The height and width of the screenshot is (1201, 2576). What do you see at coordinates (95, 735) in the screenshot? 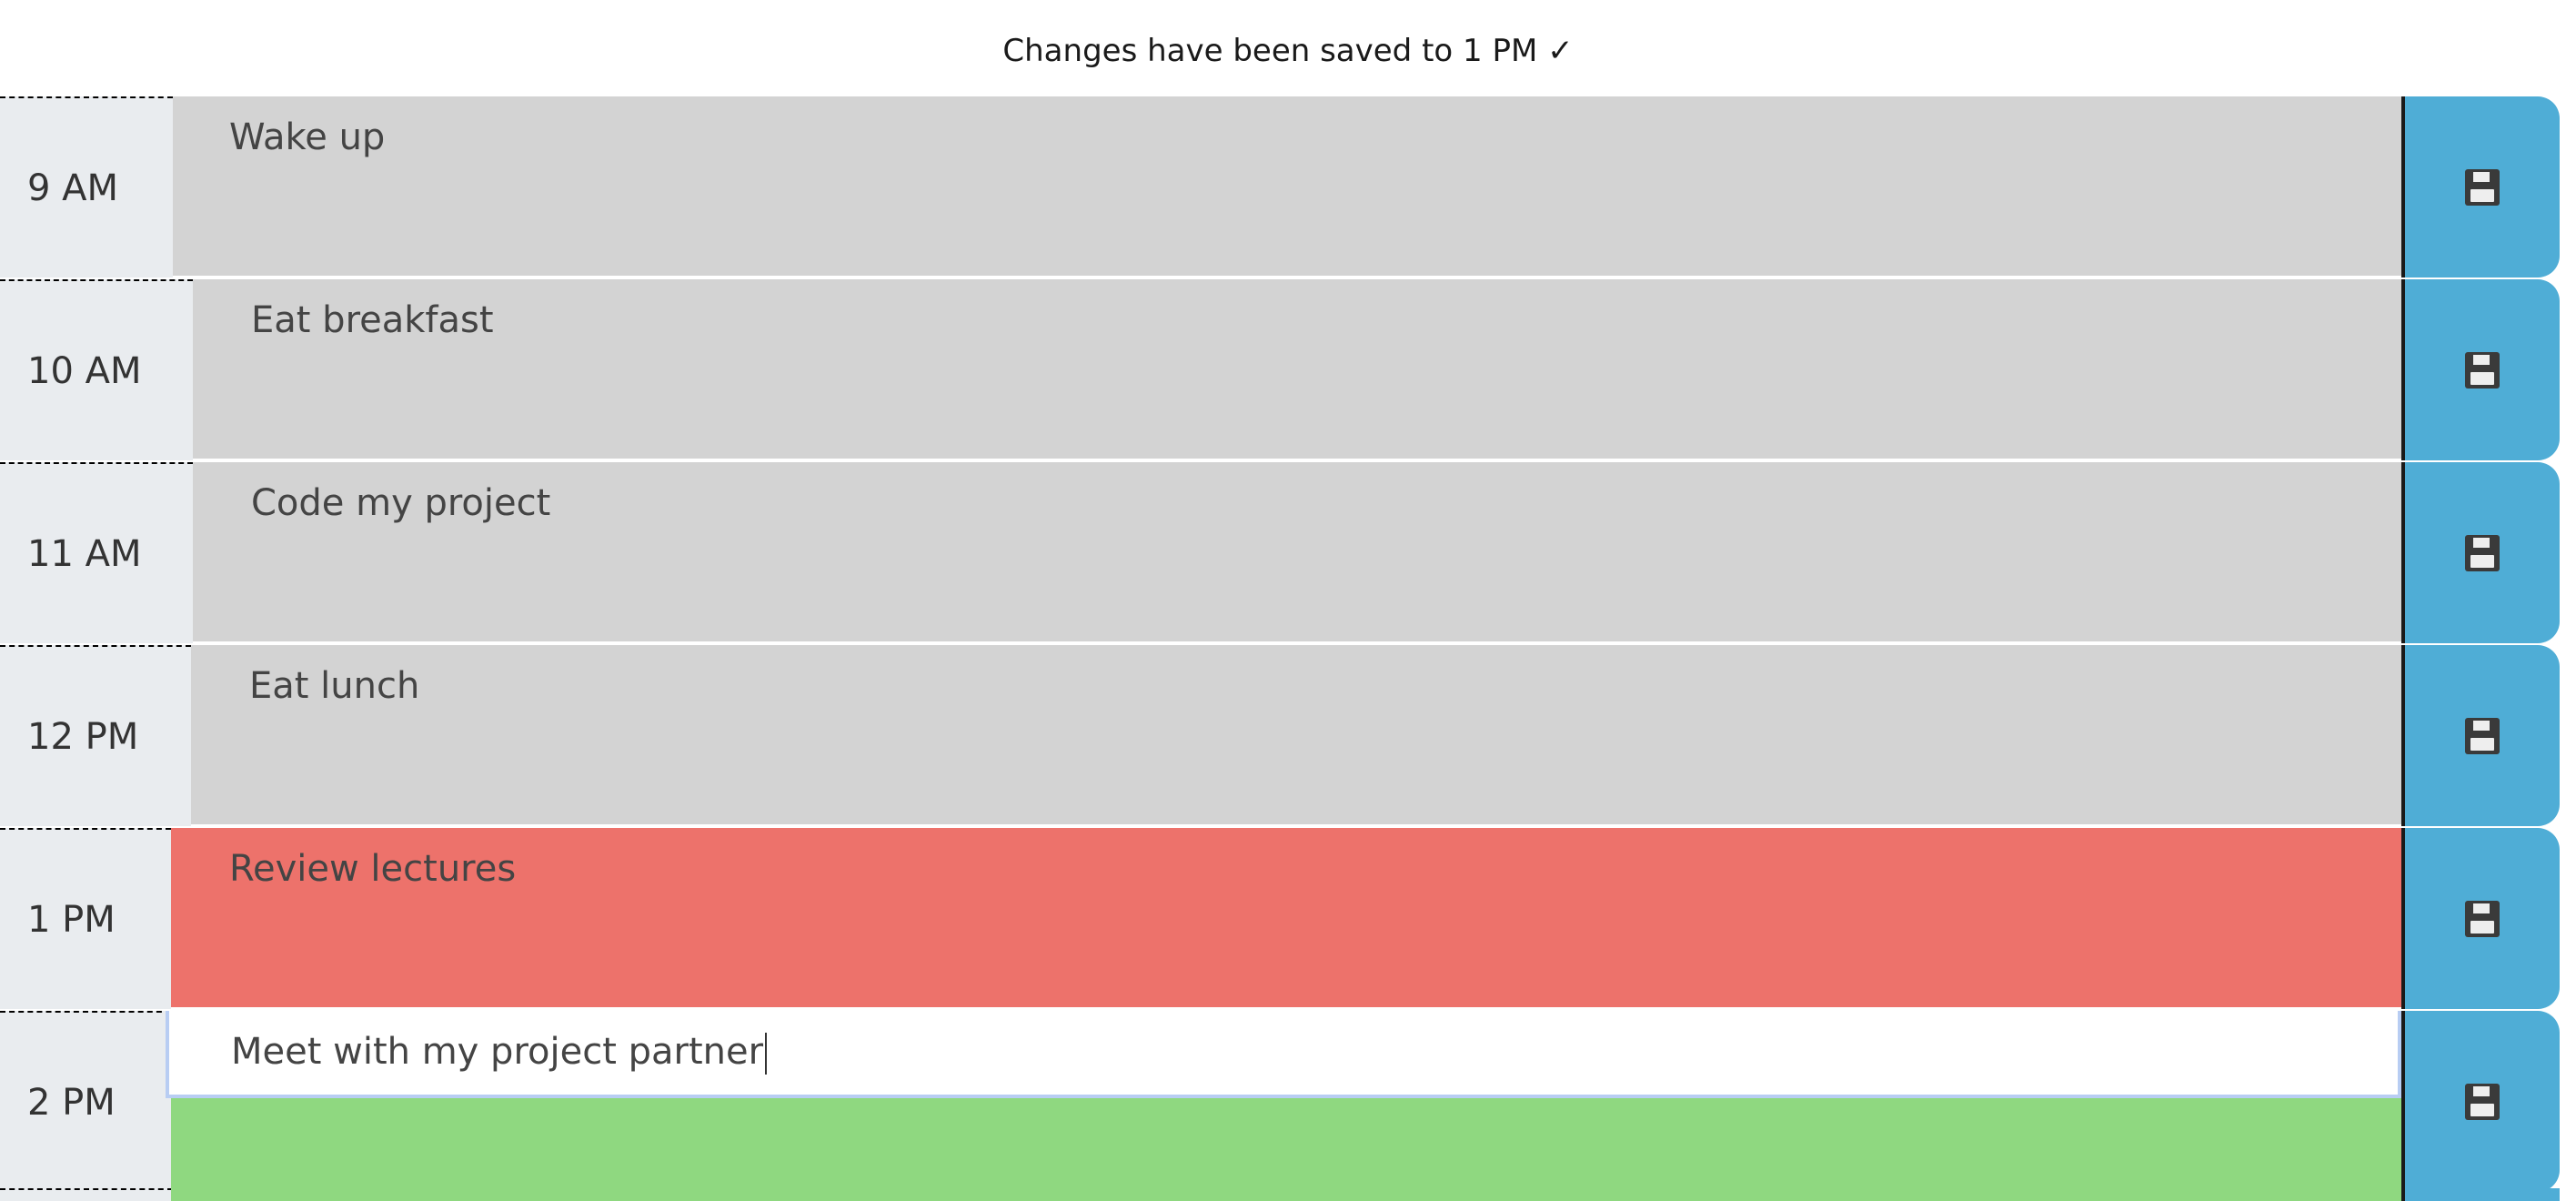
I see `hour-label: 12 PM` at bounding box center [95, 735].